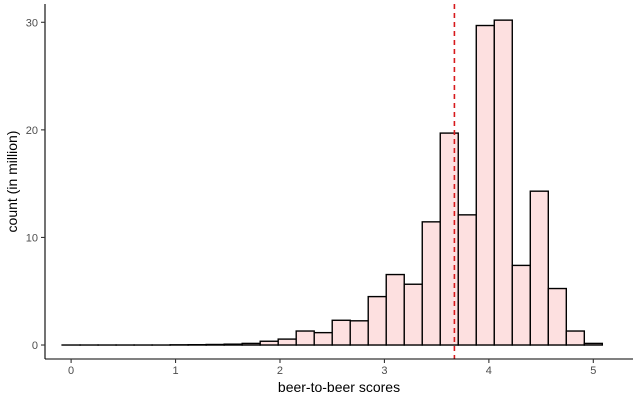 The width and height of the screenshot is (641, 403). What do you see at coordinates (489, 371) in the screenshot?
I see `x-tick-label-4: 4` at bounding box center [489, 371].